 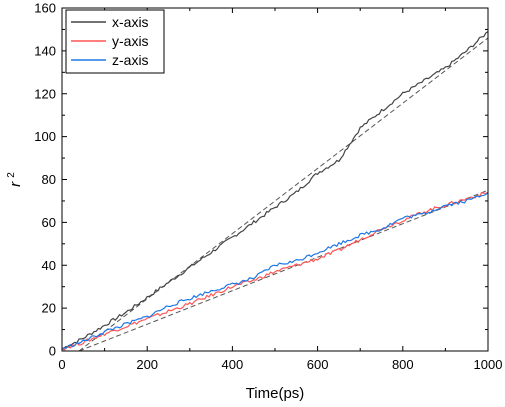 What do you see at coordinates (233, 364) in the screenshot?
I see `x-tick-label: 400` at bounding box center [233, 364].